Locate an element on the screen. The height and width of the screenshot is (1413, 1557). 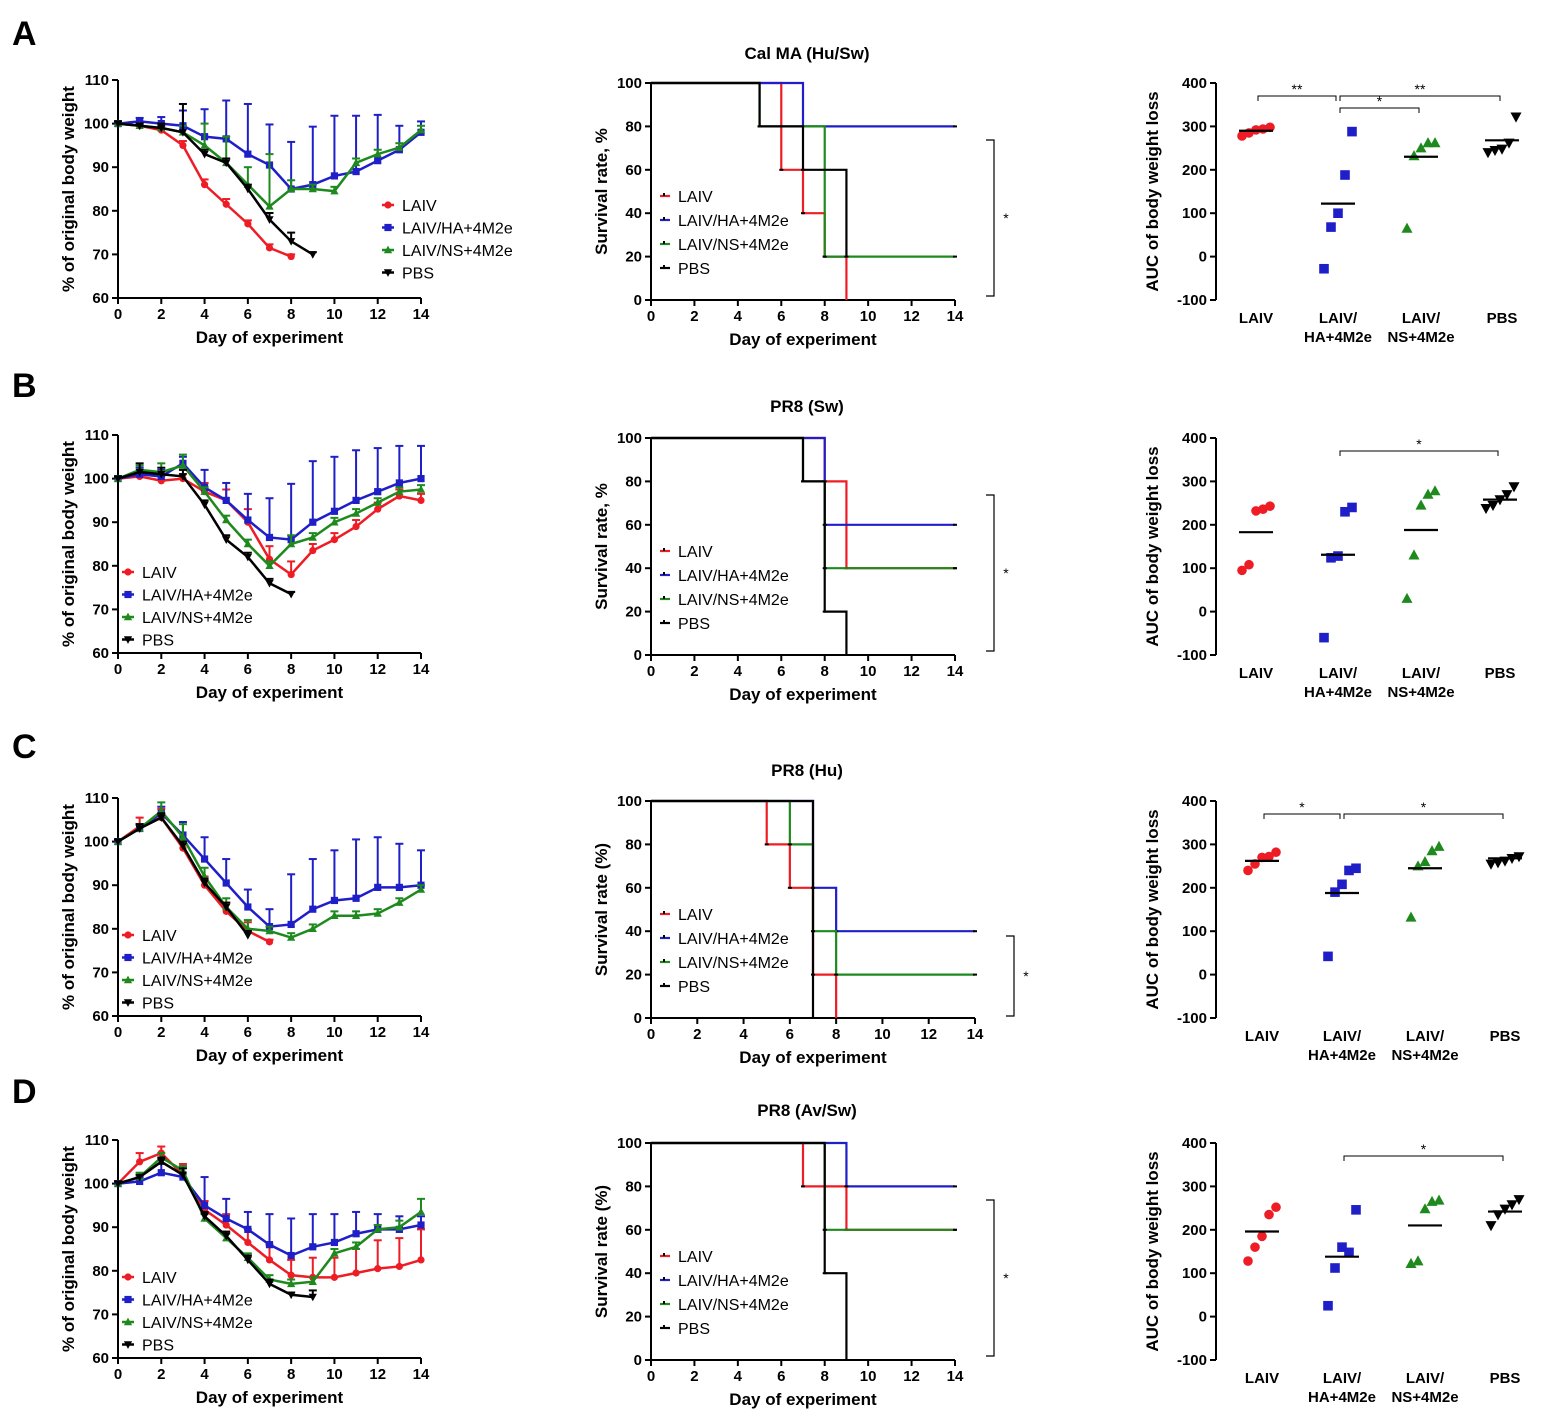
significance-label: * is located at coordinates (1026, 976).